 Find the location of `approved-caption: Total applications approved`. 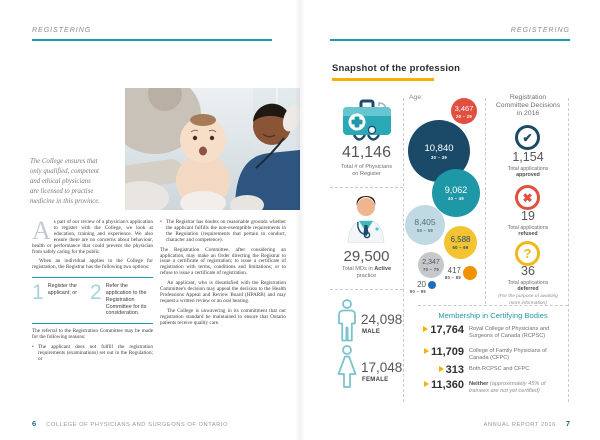

approved-caption: Total applications approved is located at coordinates (528, 172).